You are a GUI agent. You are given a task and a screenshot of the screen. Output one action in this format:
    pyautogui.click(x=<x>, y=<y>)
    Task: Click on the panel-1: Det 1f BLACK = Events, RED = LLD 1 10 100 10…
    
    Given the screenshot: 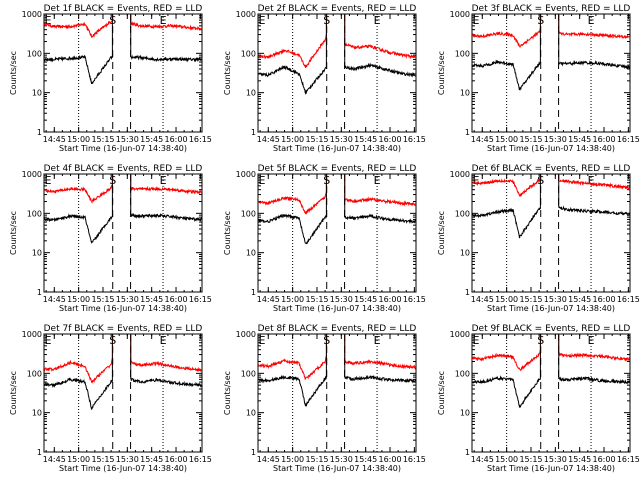 What is the action you would take?
    pyautogui.click(x=110, y=78)
    